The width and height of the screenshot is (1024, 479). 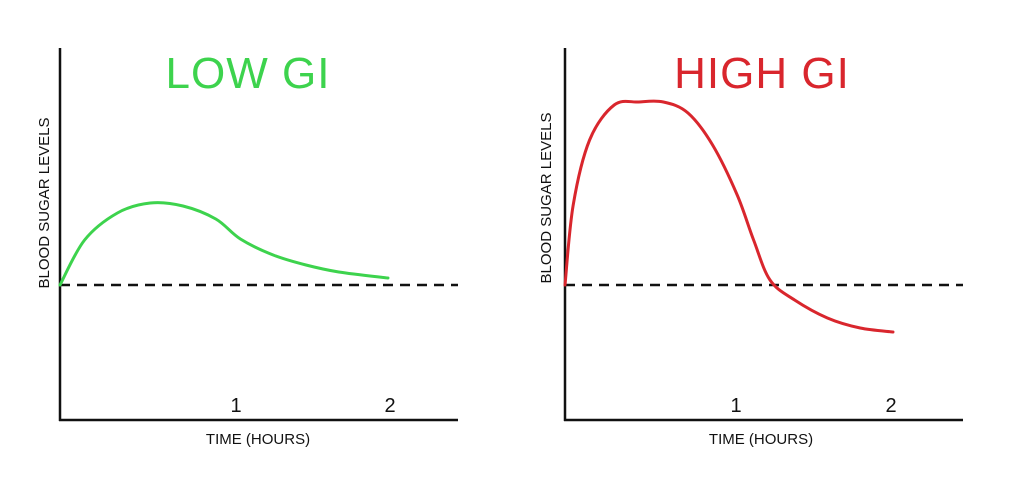 I want to click on high-gi-y-label: BLOOD SUGAR LEVELS, so click(x=546, y=198).